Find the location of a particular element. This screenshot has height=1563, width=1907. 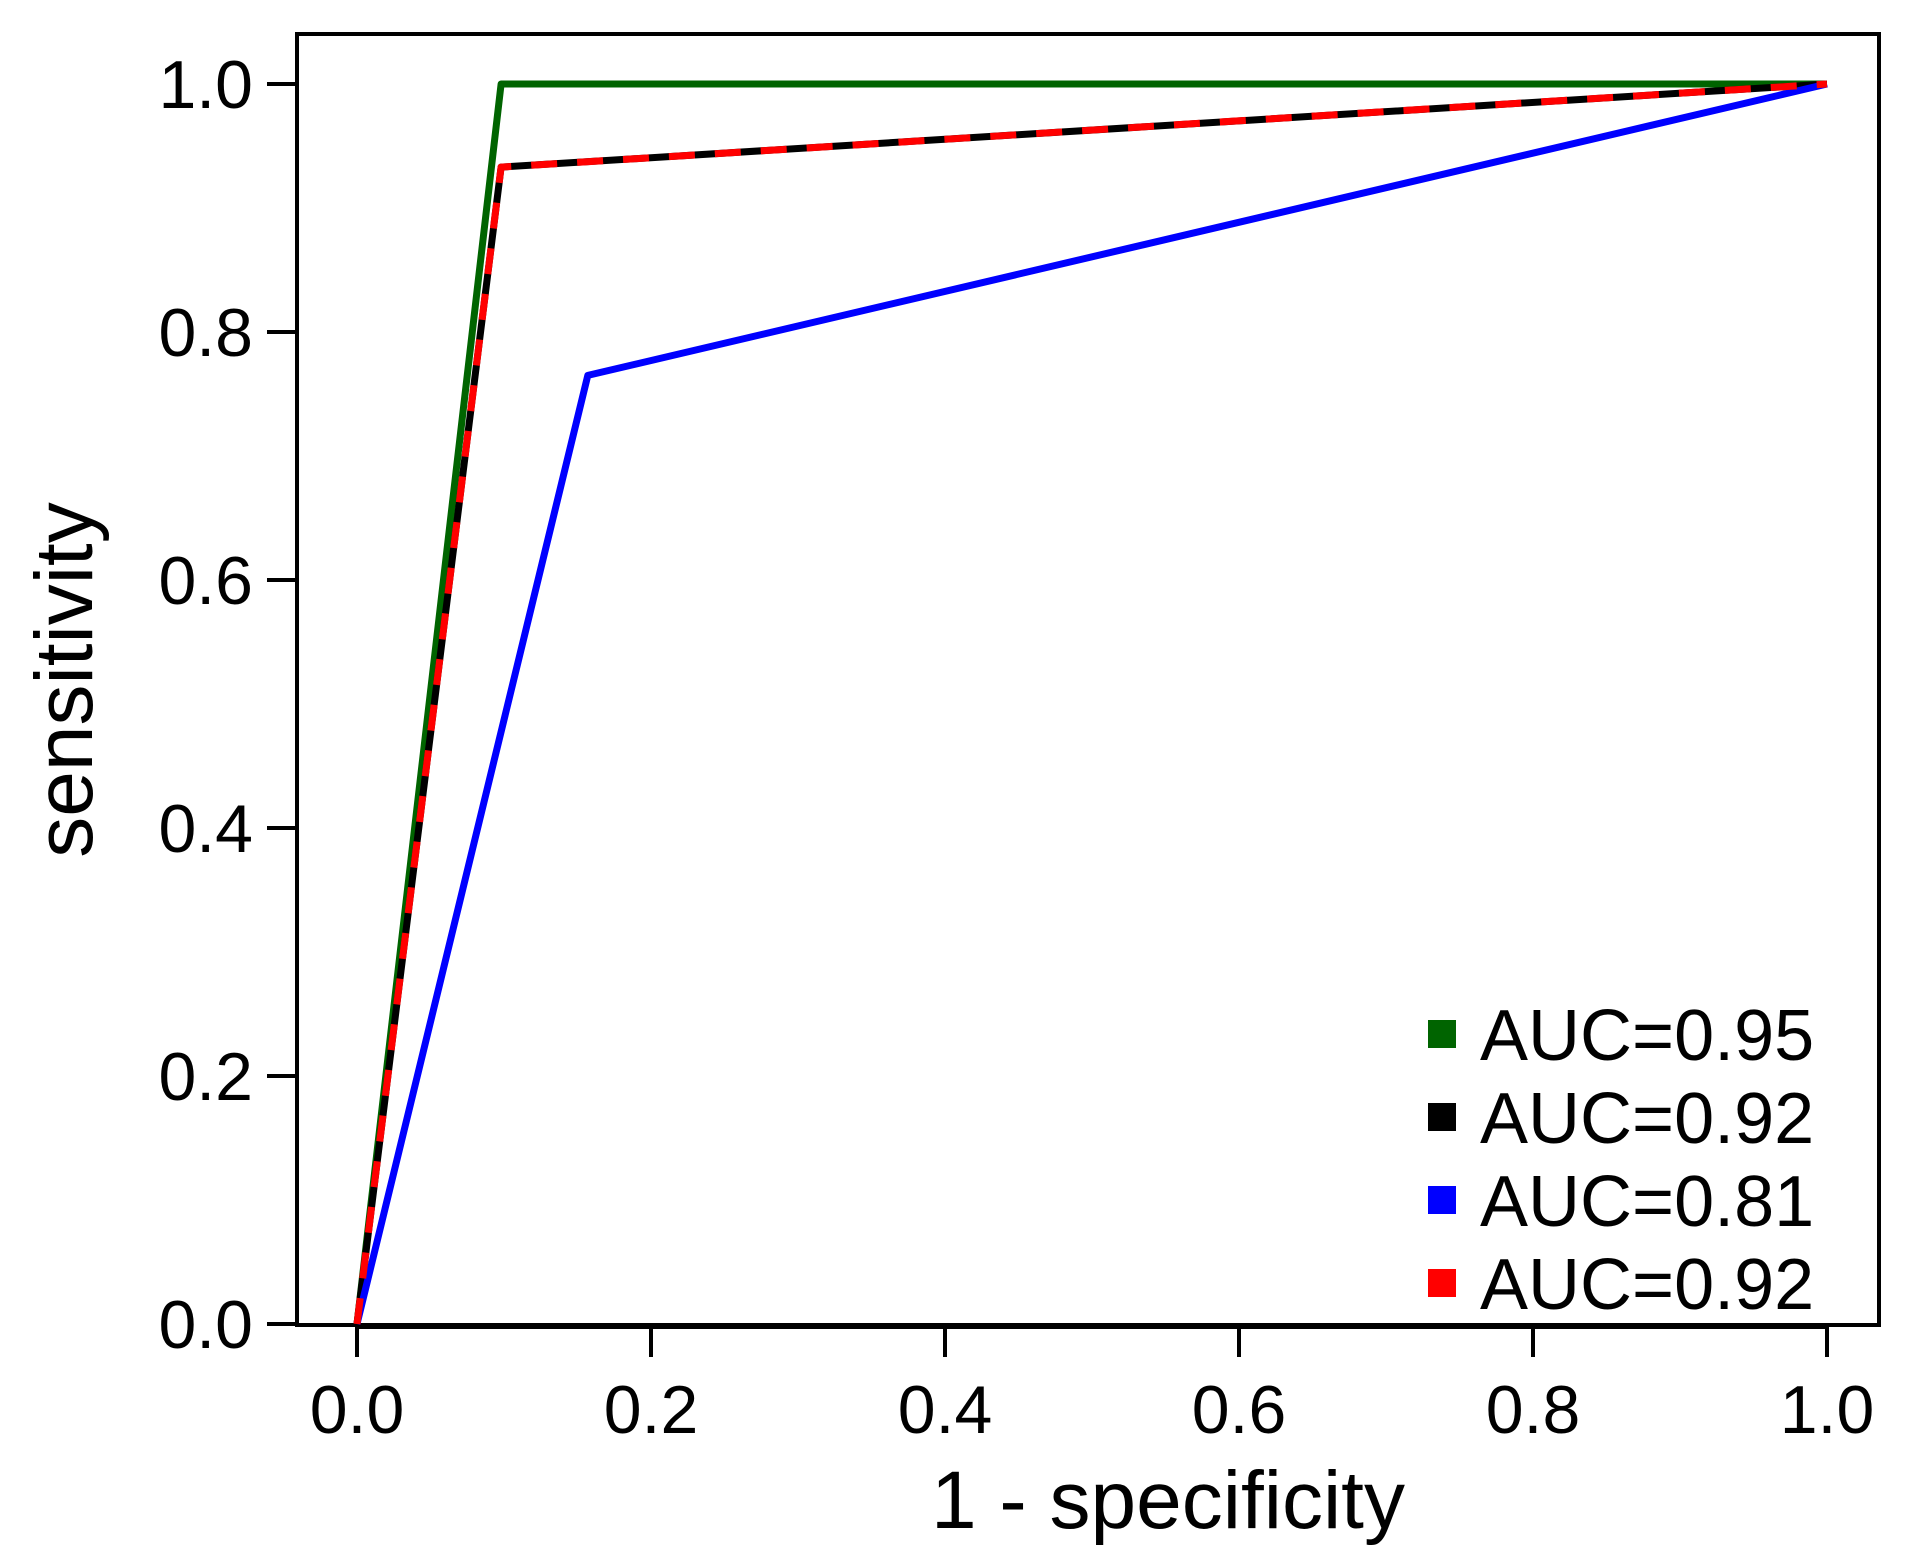

x-tick-label: 0.2 is located at coordinates (651, 1410).